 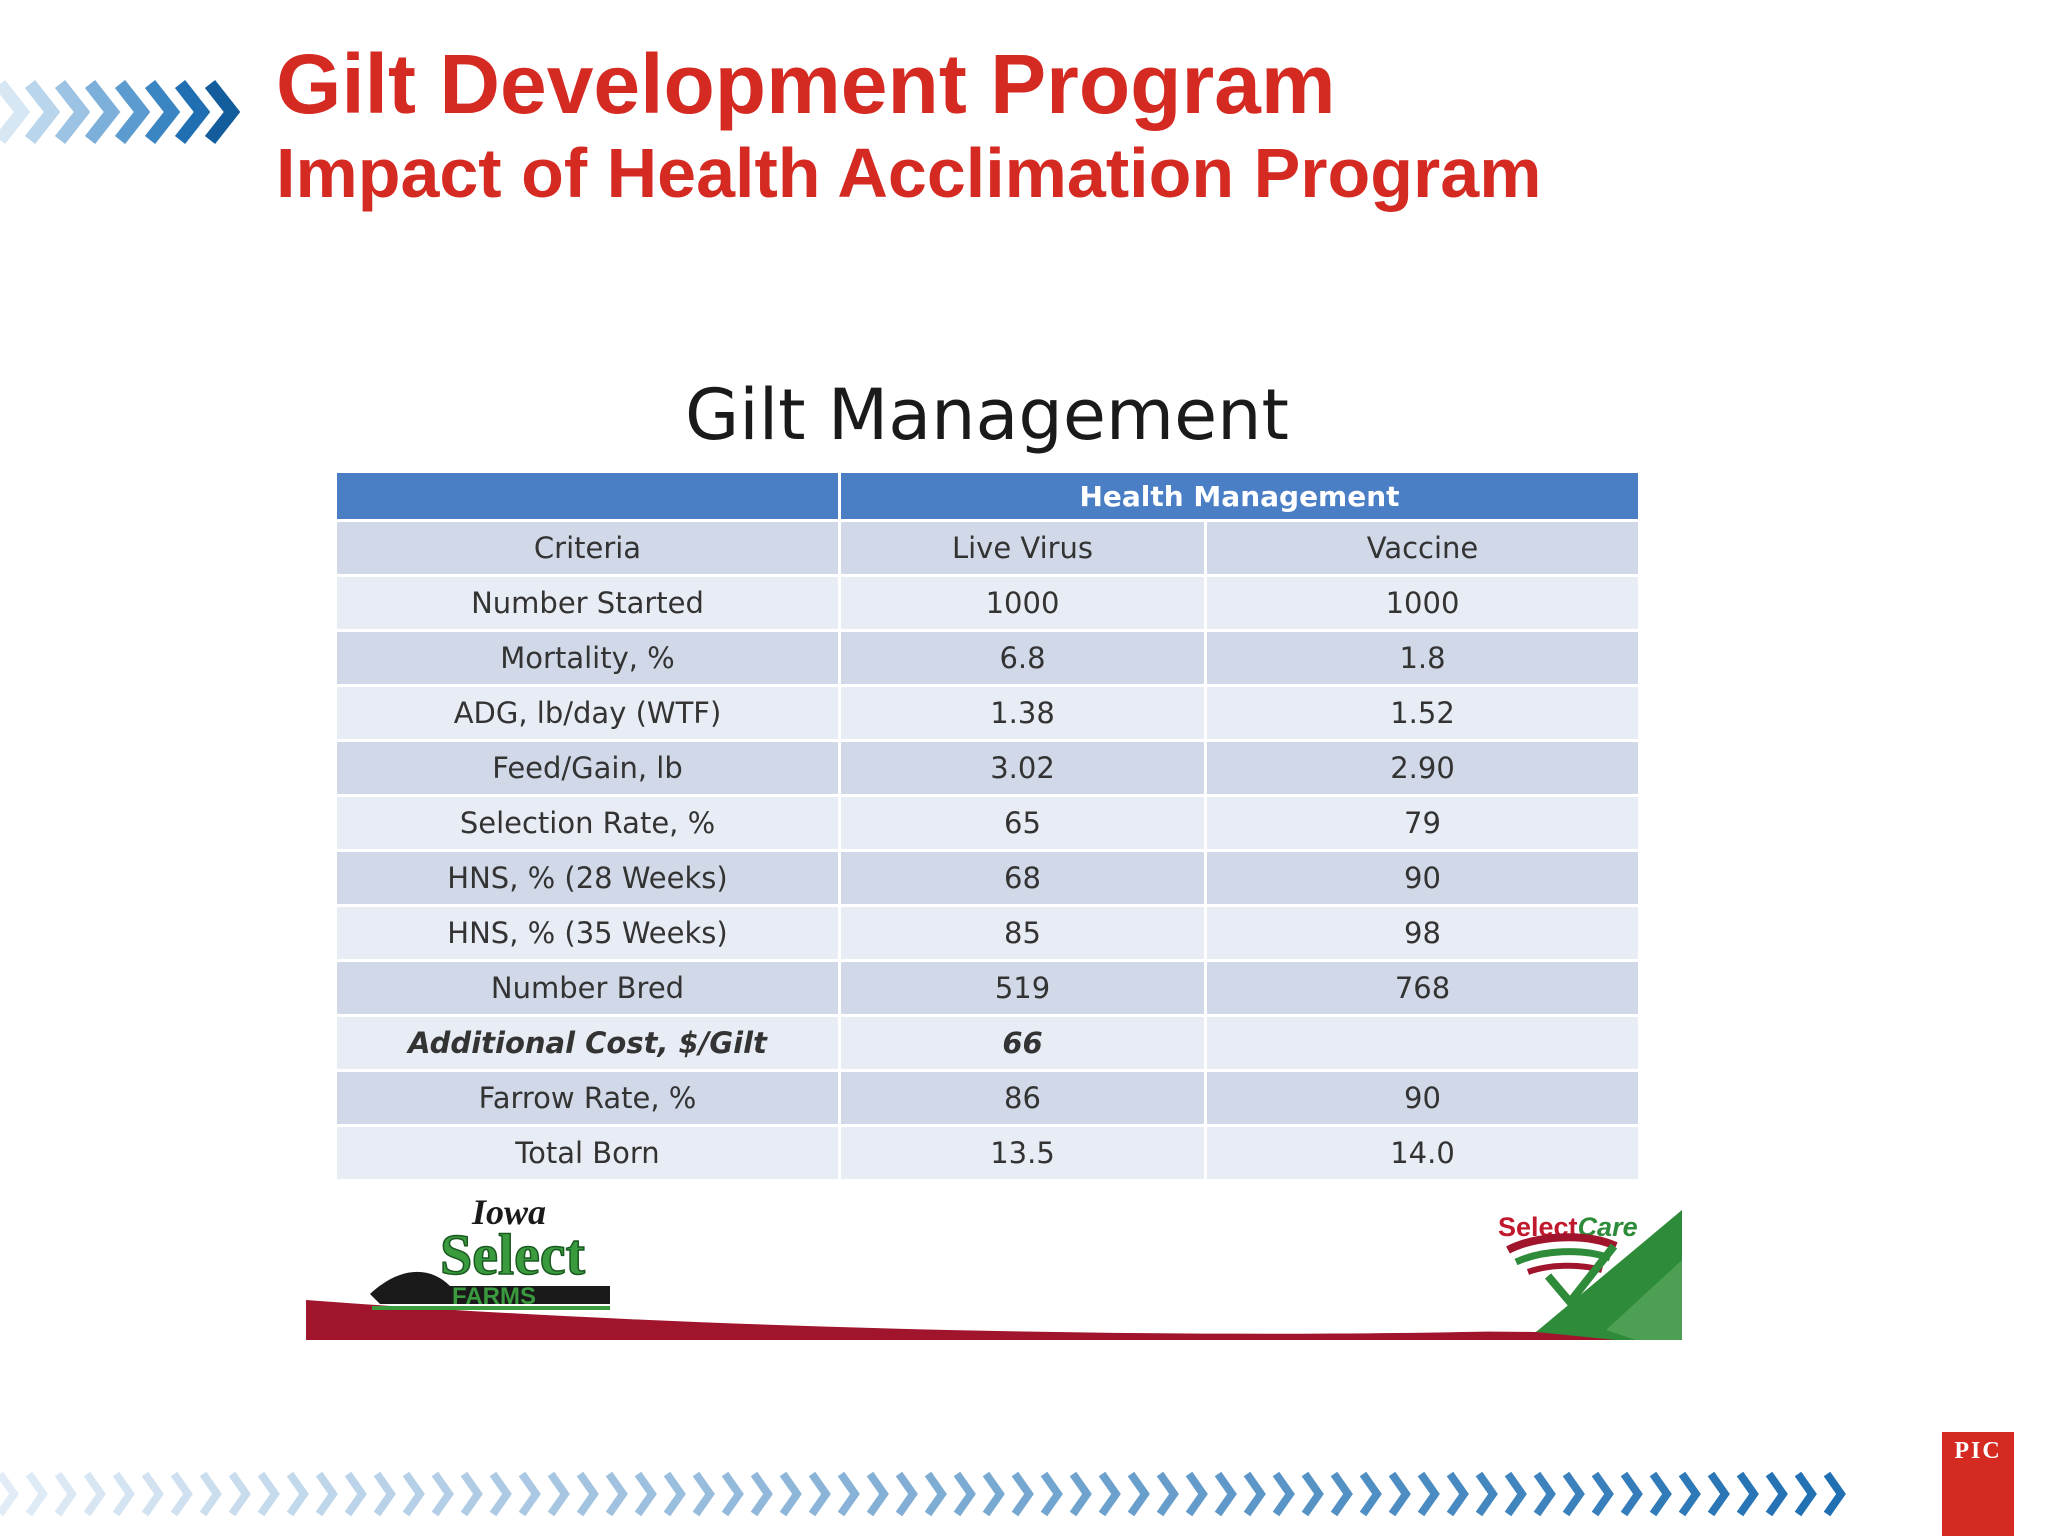 What do you see at coordinates (1422, 658) in the screenshot?
I see `row-vaccine: 1.8` at bounding box center [1422, 658].